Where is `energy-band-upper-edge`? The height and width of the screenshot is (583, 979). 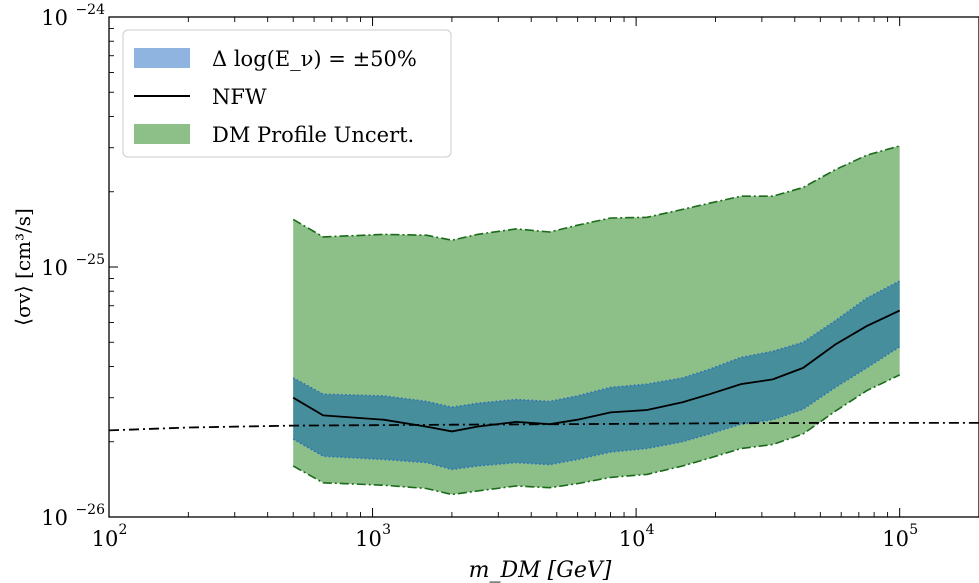
energy-band-upper-edge is located at coordinates (596, 344).